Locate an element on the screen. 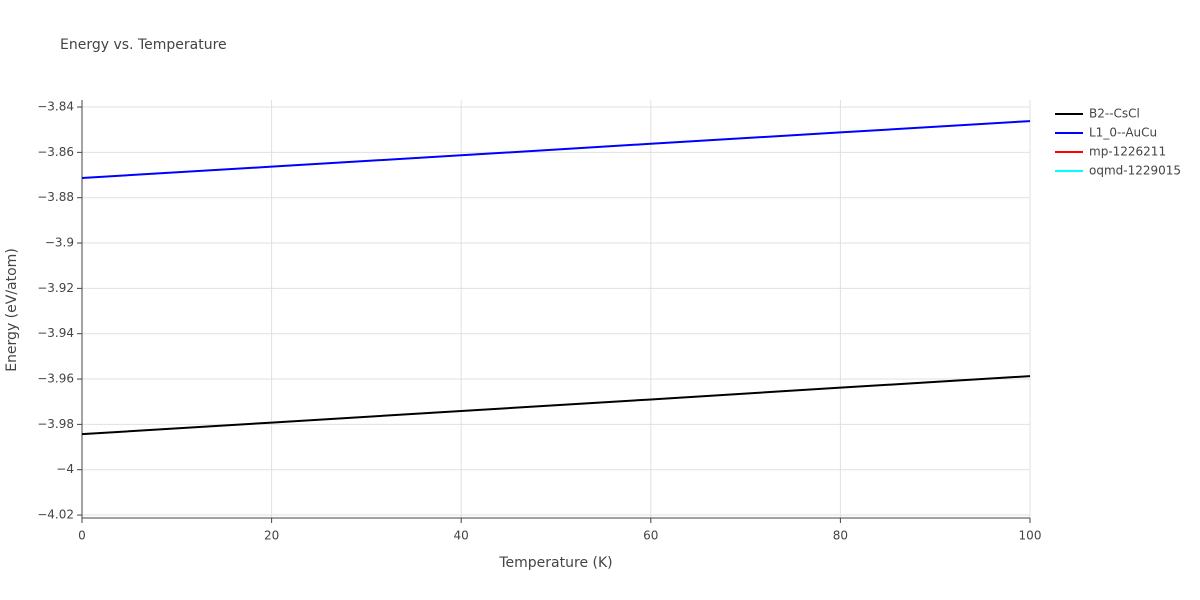 The image size is (1200, 600). x-tick-label: 20 is located at coordinates (271, 536).